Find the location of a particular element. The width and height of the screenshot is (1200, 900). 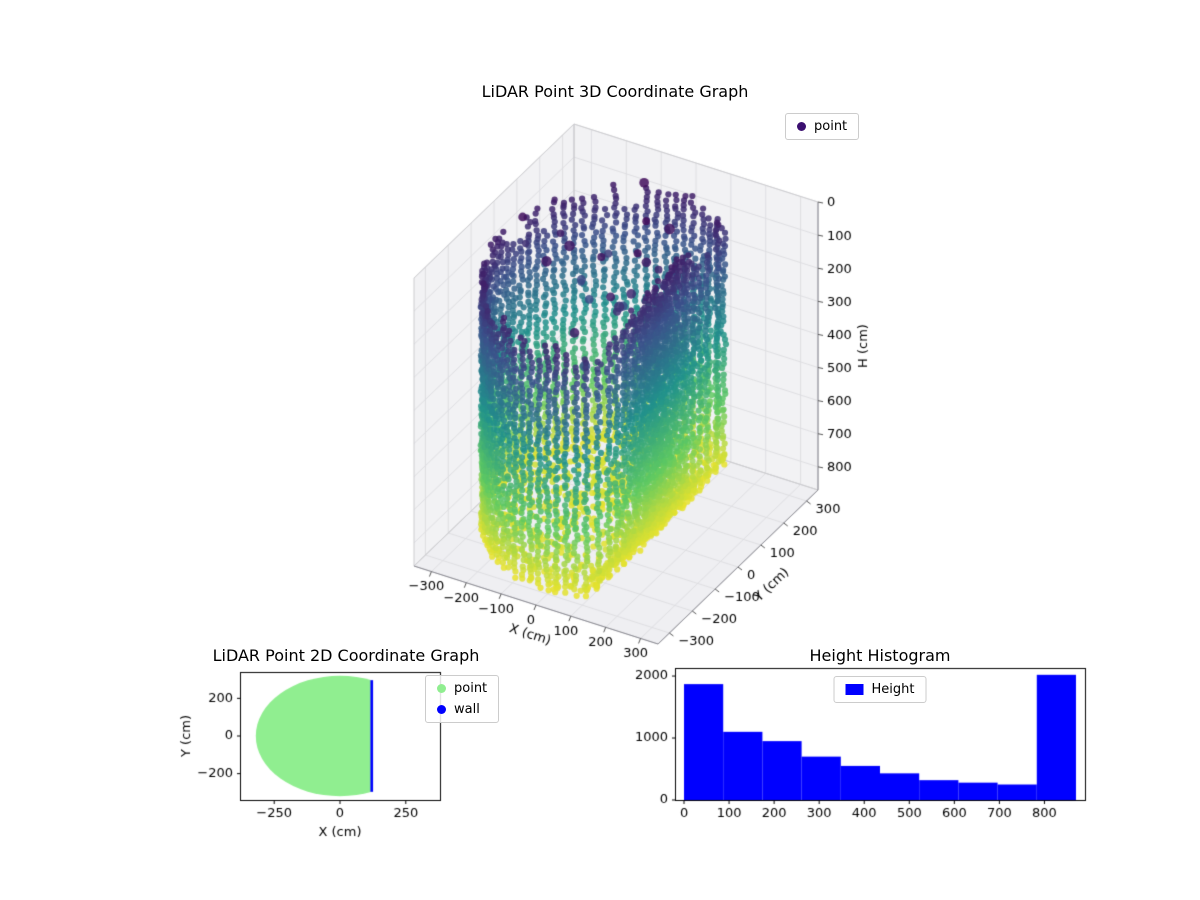

histogram-title: Height Histogram is located at coordinates (880, 655).